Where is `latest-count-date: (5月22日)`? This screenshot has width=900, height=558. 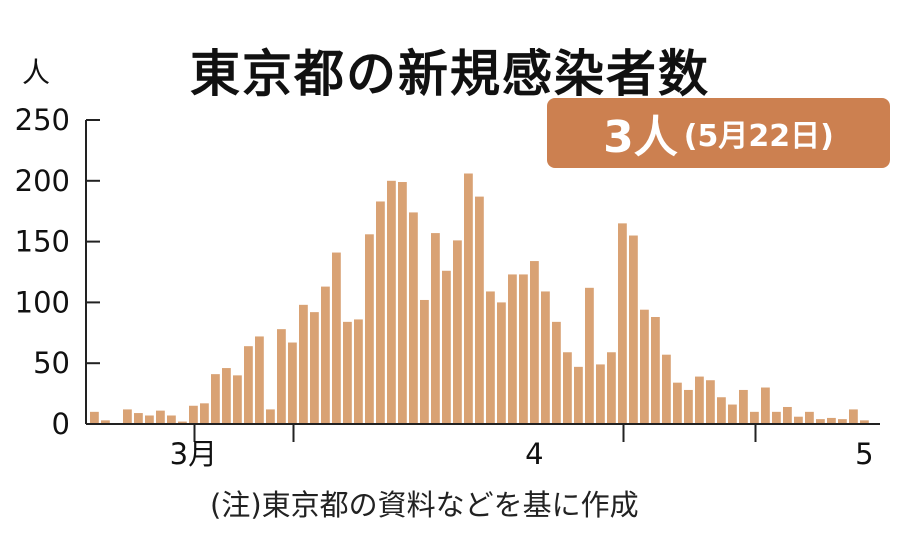 latest-count-date: (5月22日) is located at coordinates (758, 136).